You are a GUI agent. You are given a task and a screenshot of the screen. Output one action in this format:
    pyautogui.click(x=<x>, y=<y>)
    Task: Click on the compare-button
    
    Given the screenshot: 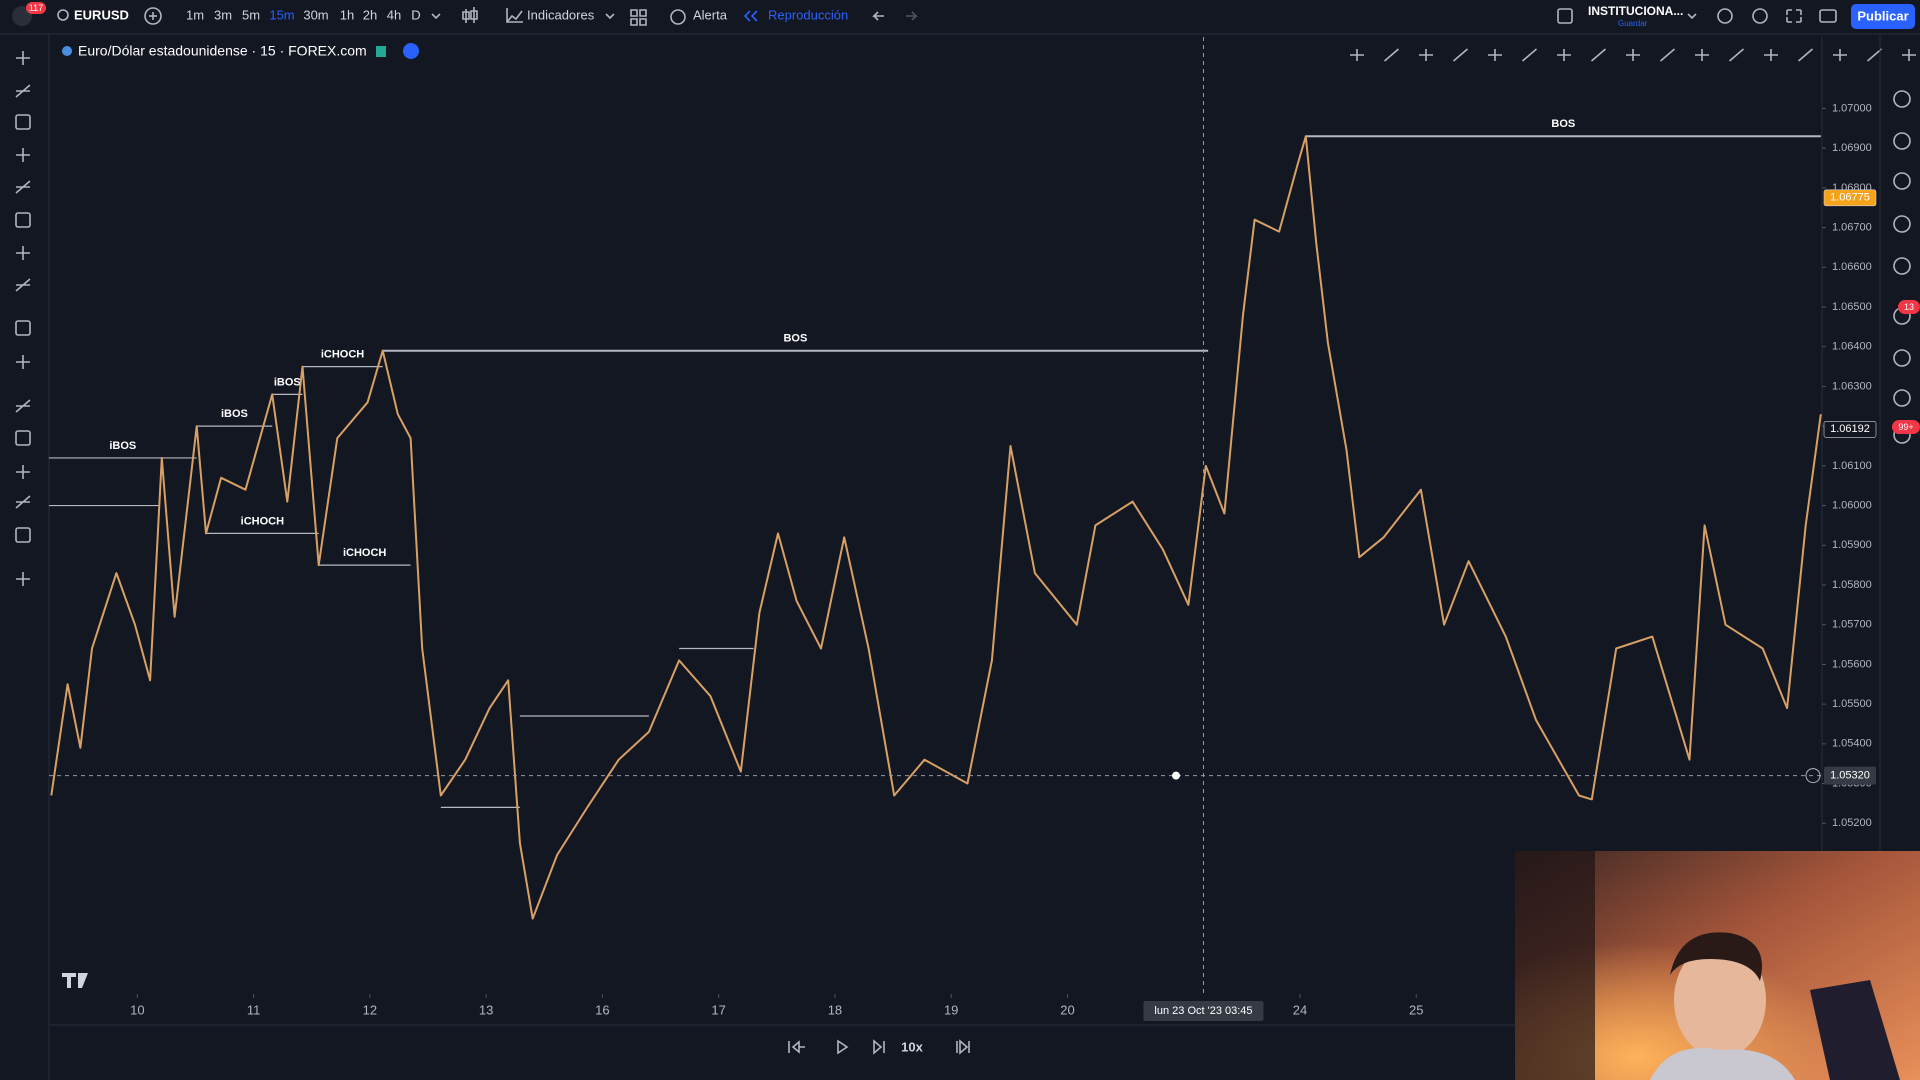 What is the action you would take?
    pyautogui.click(x=153, y=16)
    